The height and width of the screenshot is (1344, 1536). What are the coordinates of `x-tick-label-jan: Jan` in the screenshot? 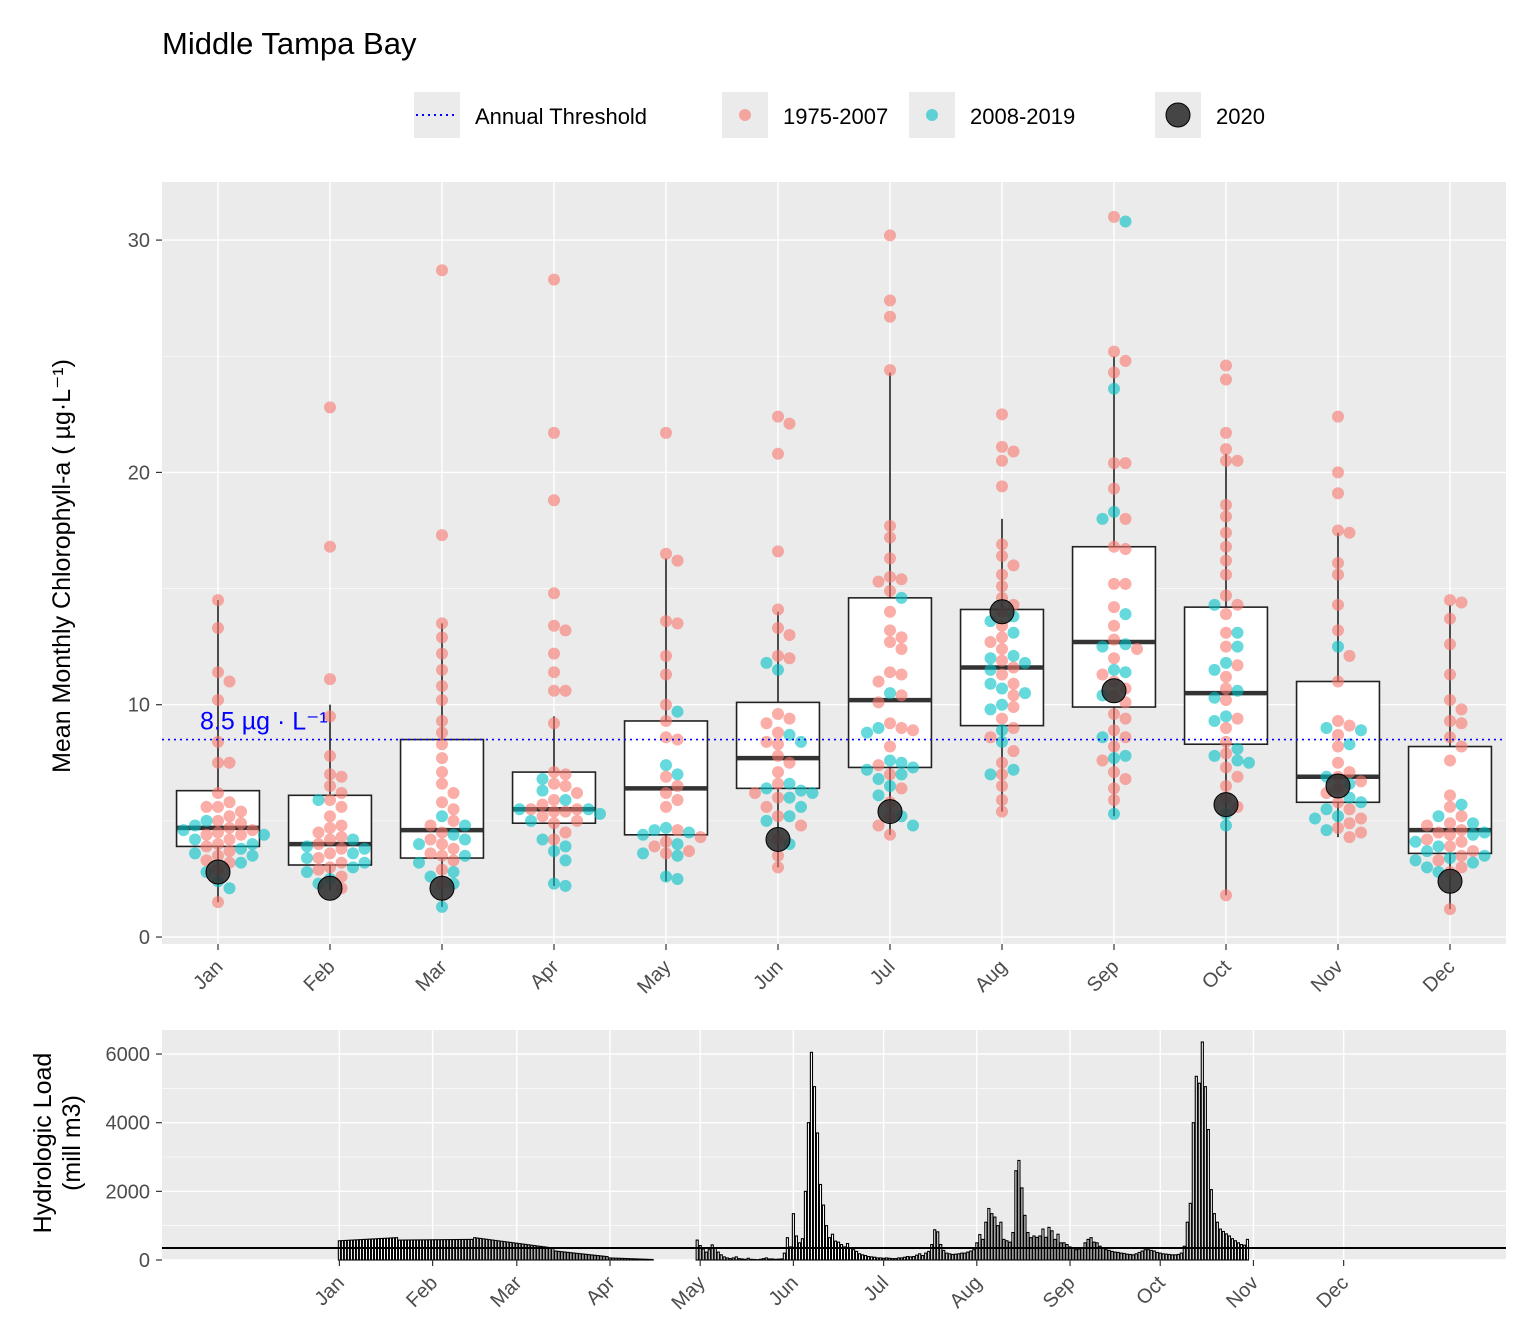 It's located at (330, 1291).